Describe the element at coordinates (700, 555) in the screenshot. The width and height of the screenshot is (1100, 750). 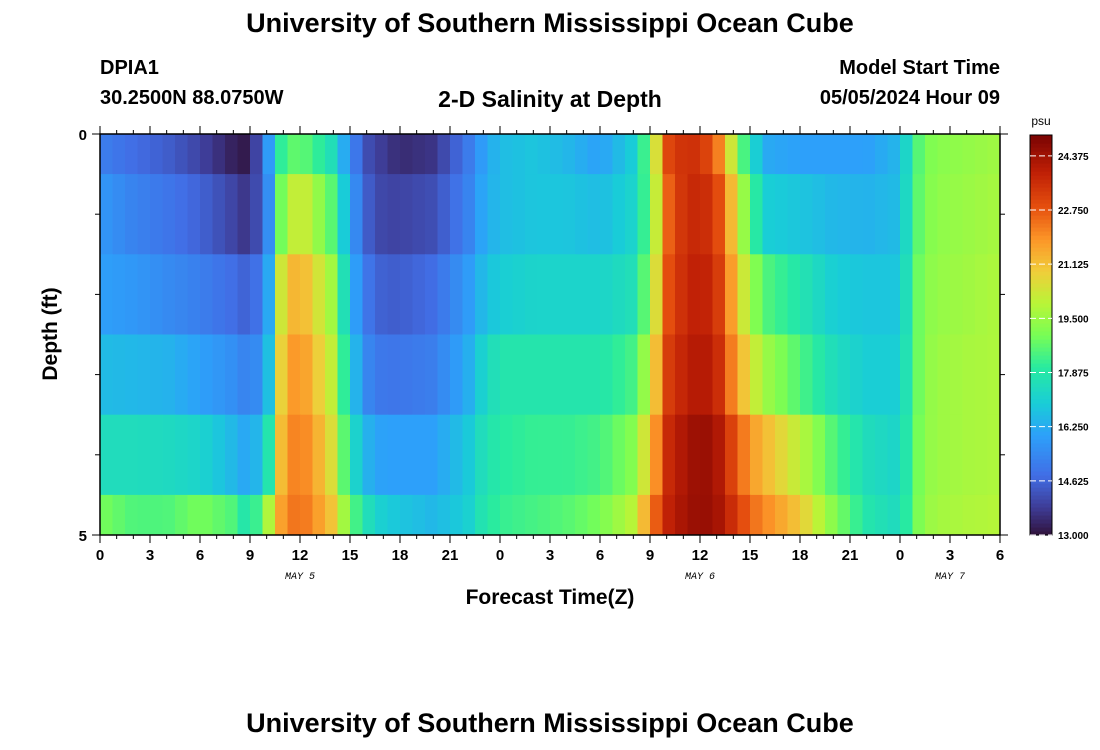
I see `x-tick-label: 12` at that location.